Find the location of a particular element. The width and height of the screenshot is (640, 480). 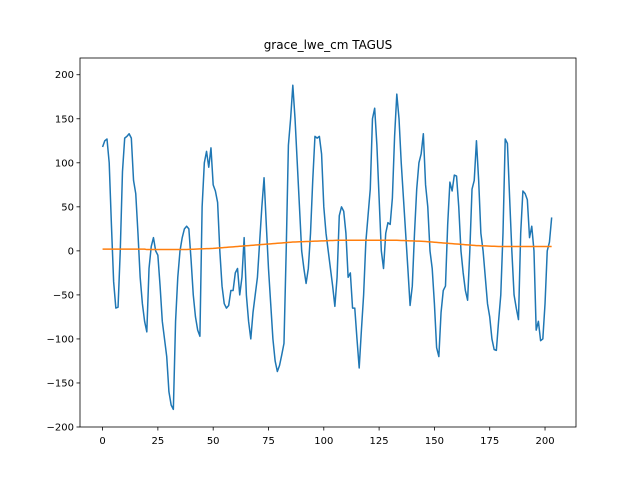

y-tick-label: 100 is located at coordinates (64, 163).